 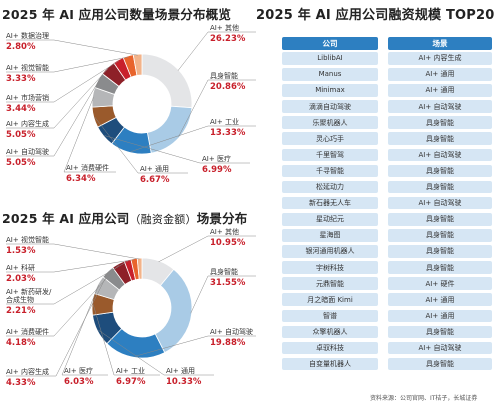 I want to click on cell-company: 新石器无人车, so click(x=330, y=203).